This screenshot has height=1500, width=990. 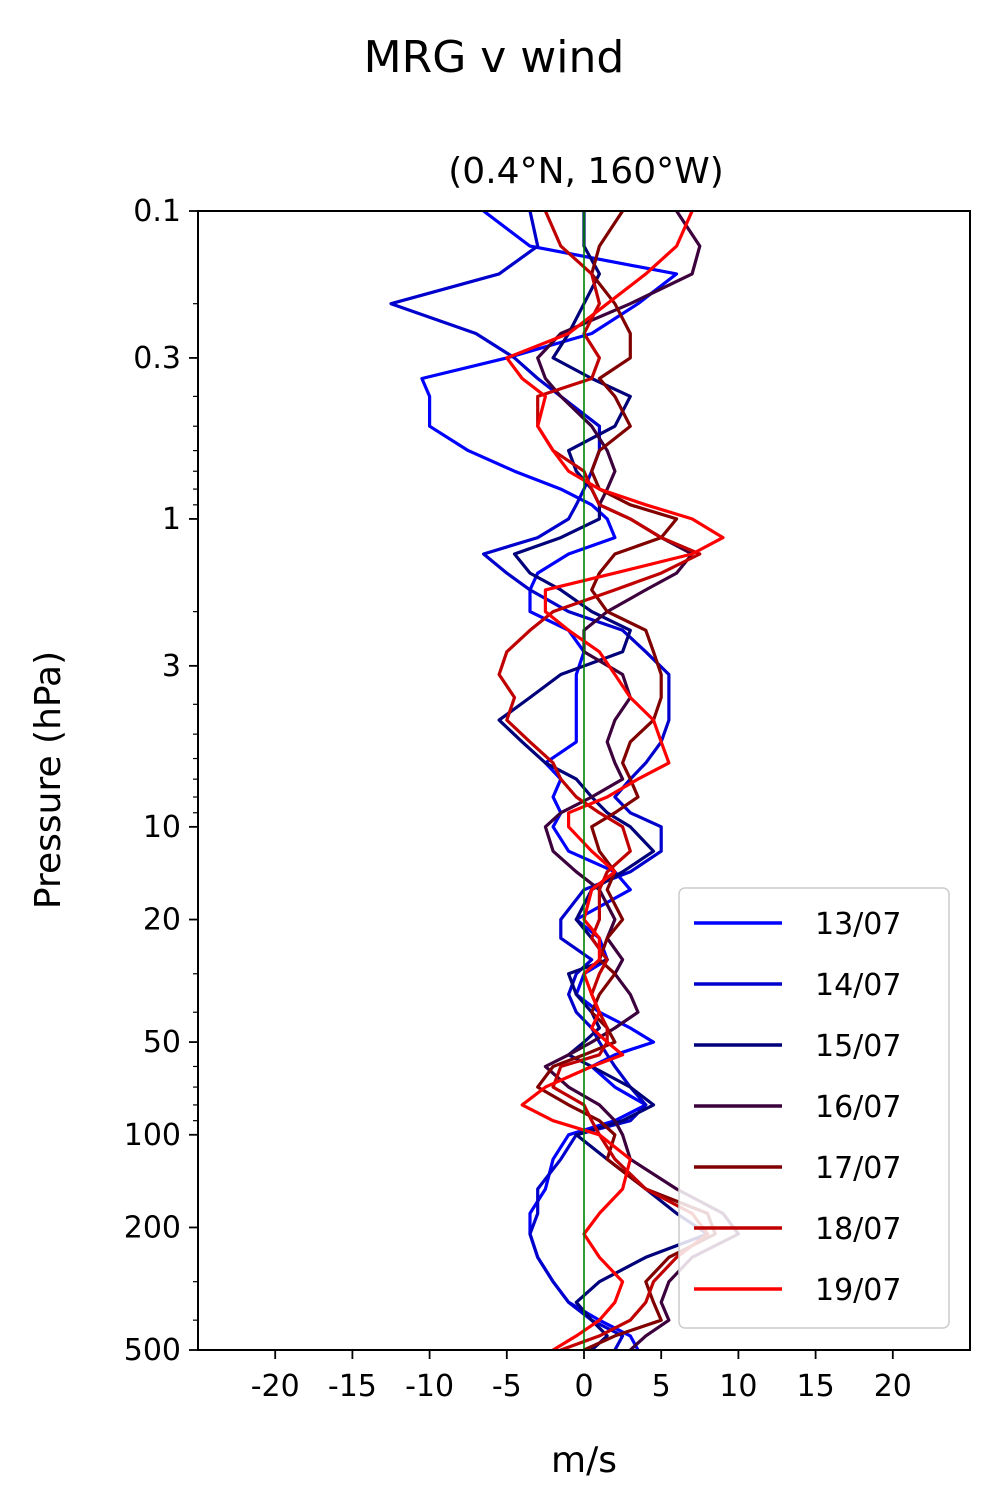 What do you see at coordinates (152, 1350) in the screenshot?
I see `y-tick-label: 500` at bounding box center [152, 1350].